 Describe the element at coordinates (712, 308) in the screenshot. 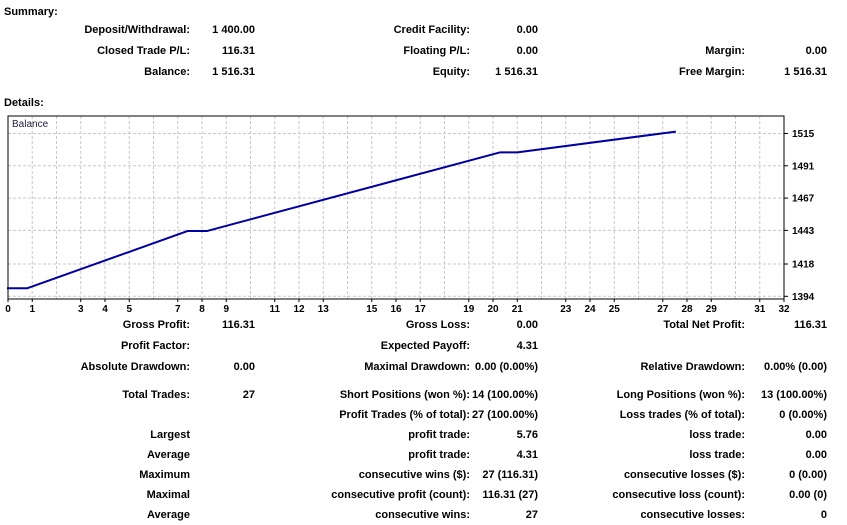

I see `svg-text: 29` at that location.